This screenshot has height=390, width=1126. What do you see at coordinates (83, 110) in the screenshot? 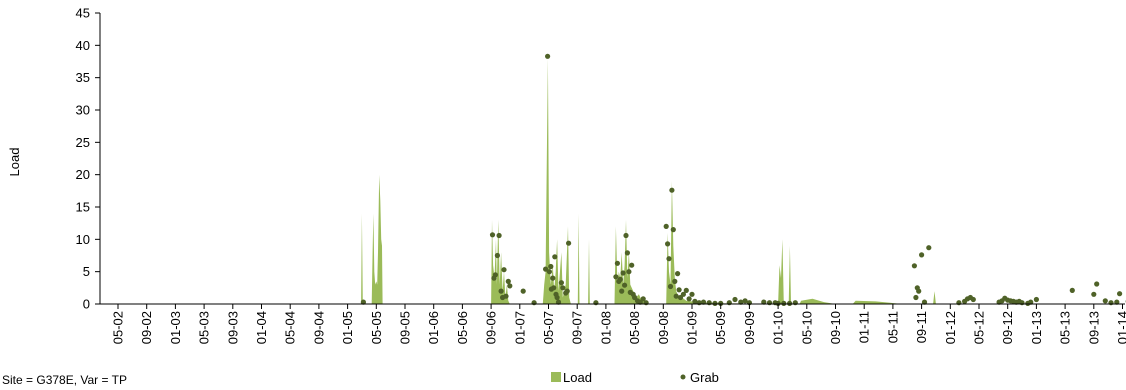
I see `y-tick-label: 30` at bounding box center [83, 110].